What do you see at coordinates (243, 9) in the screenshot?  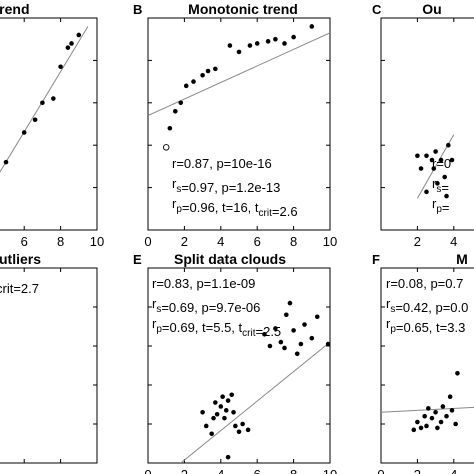 I see `panel-title: Monotonic trend` at bounding box center [243, 9].